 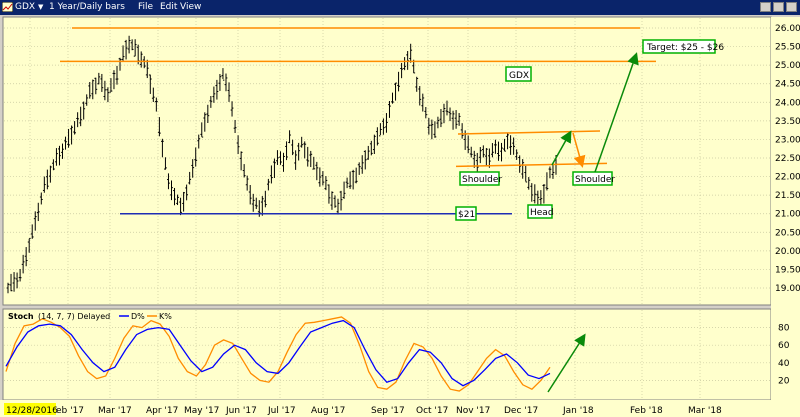 I want to click on annotation-target: Target: $25 - $26, so click(x=683, y=46).